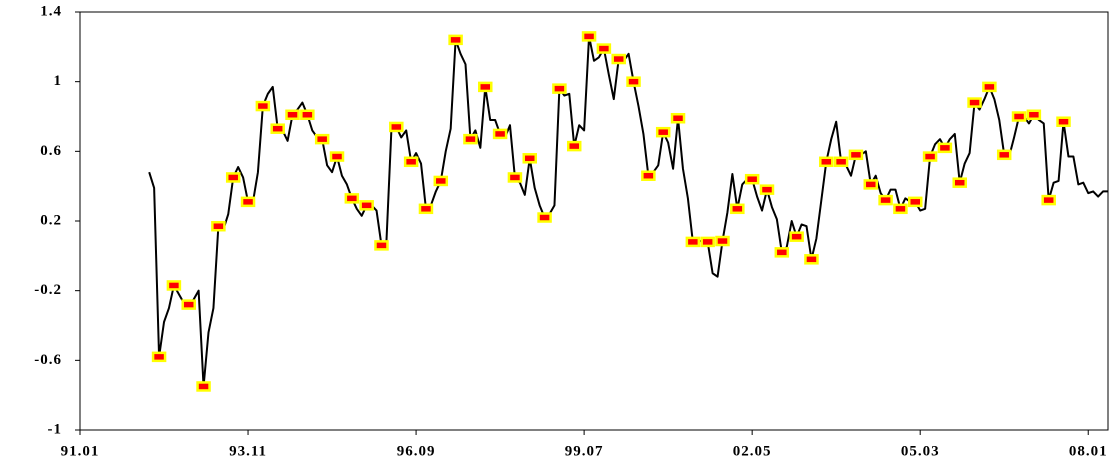 This screenshot has width=1120, height=464. I want to click on x-tick-label: 08.01, so click(1088, 451).